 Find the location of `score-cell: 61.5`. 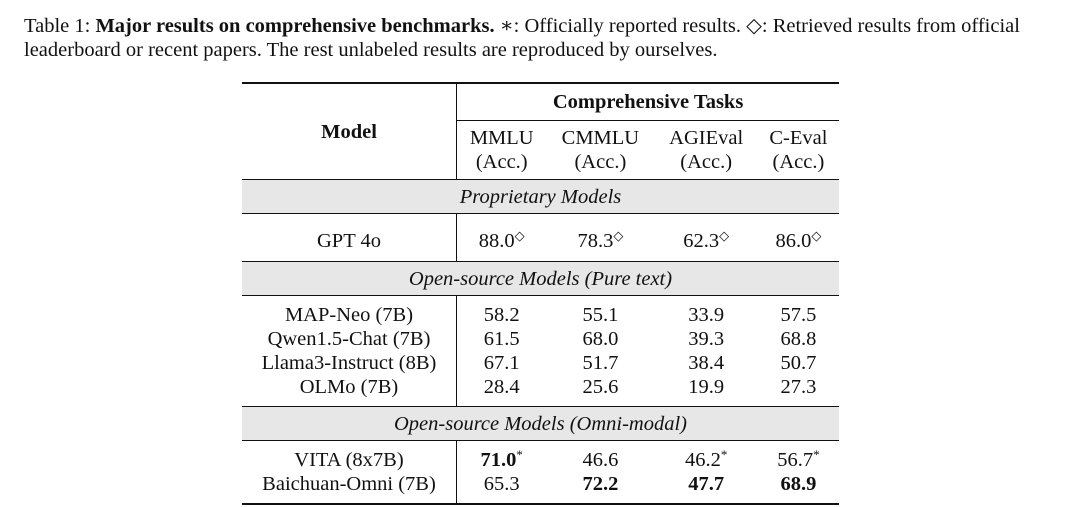

score-cell: 61.5 is located at coordinates (501, 339).